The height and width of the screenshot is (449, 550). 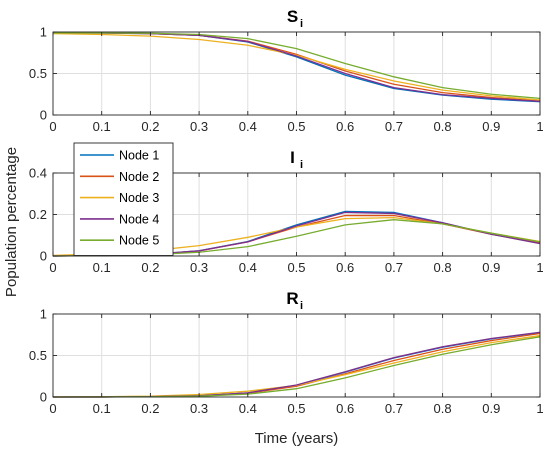 I want to click on legend-box, so click(x=123, y=199).